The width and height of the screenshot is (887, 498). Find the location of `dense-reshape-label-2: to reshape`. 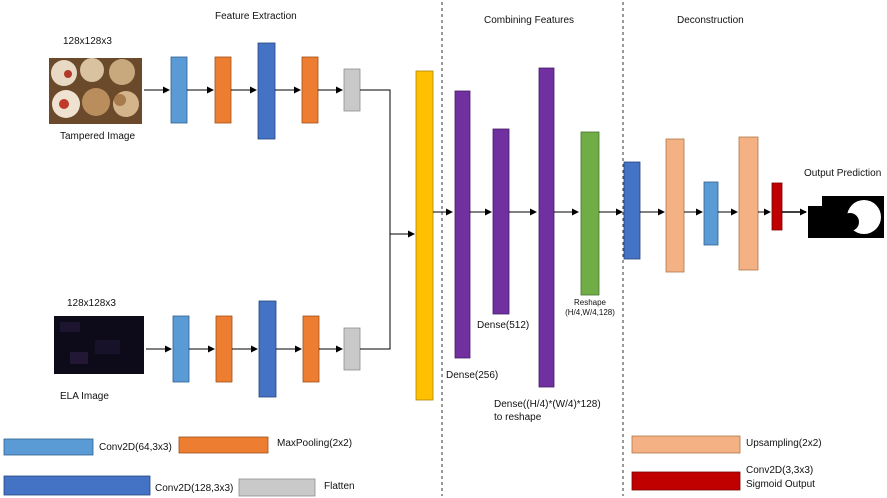

dense-reshape-label-2: to reshape is located at coordinates (518, 417).